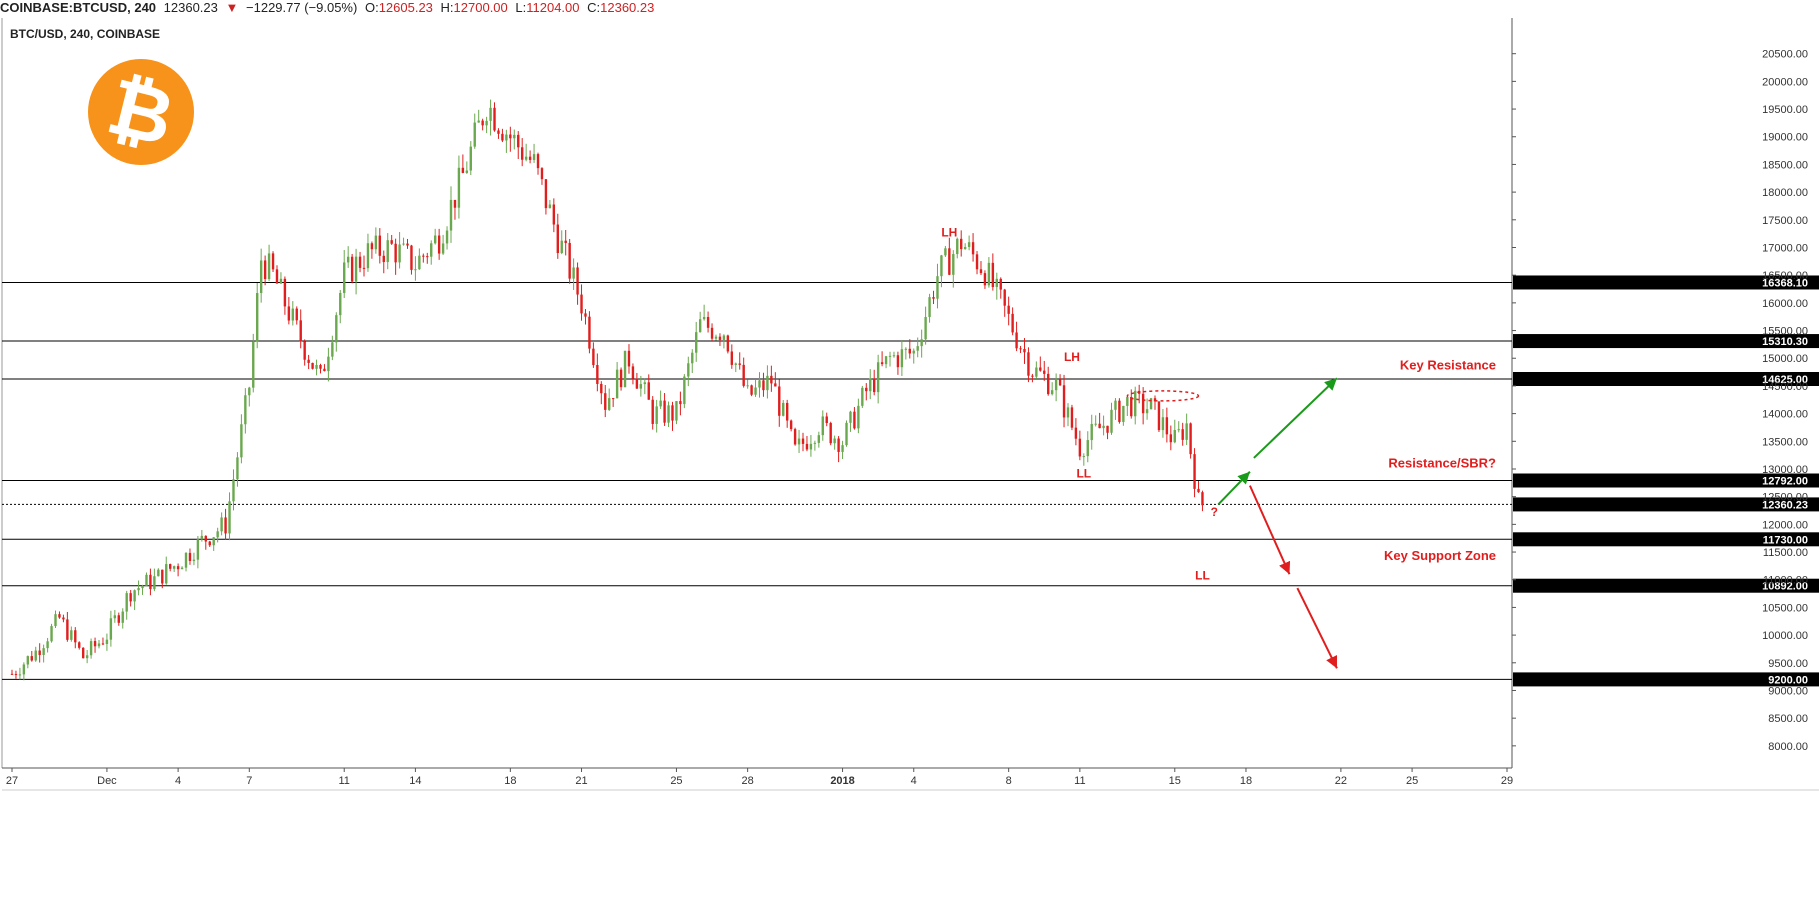 Image resolution: width=1819 pixels, height=923 pixels. Describe the element at coordinates (759, 777) in the screenshot. I see `time-axis: 27 Dec 4 7 11 14 18 21 25 28 2018 4 8 11 15 18 22 25 29` at that location.